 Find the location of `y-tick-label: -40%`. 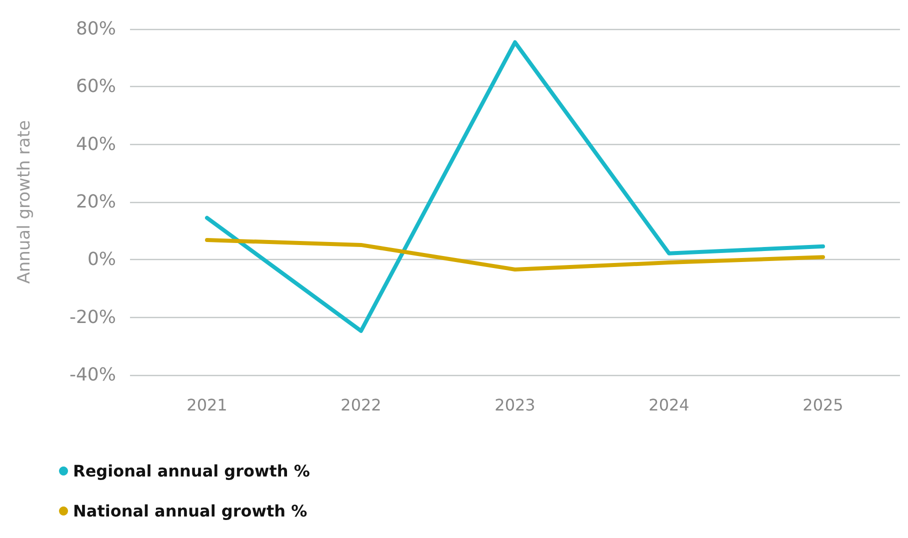

y-tick-label: -40% is located at coordinates (92, 375).